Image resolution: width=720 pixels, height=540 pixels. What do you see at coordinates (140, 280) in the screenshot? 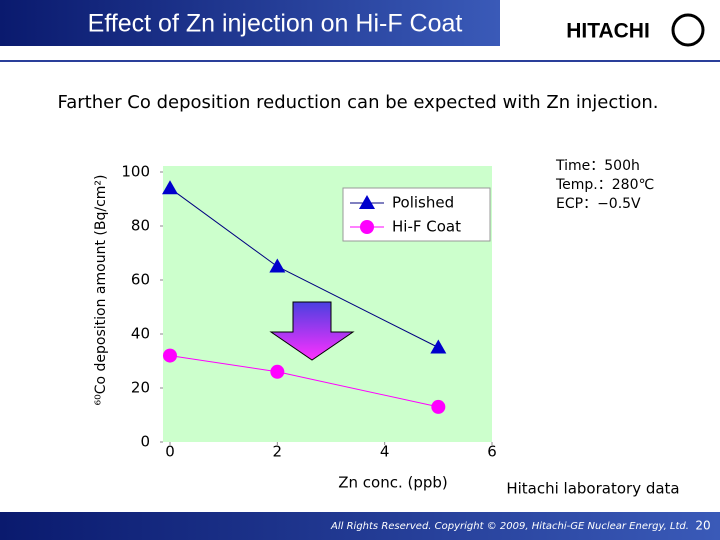
I see `y-tick-label: 60` at bounding box center [140, 280].